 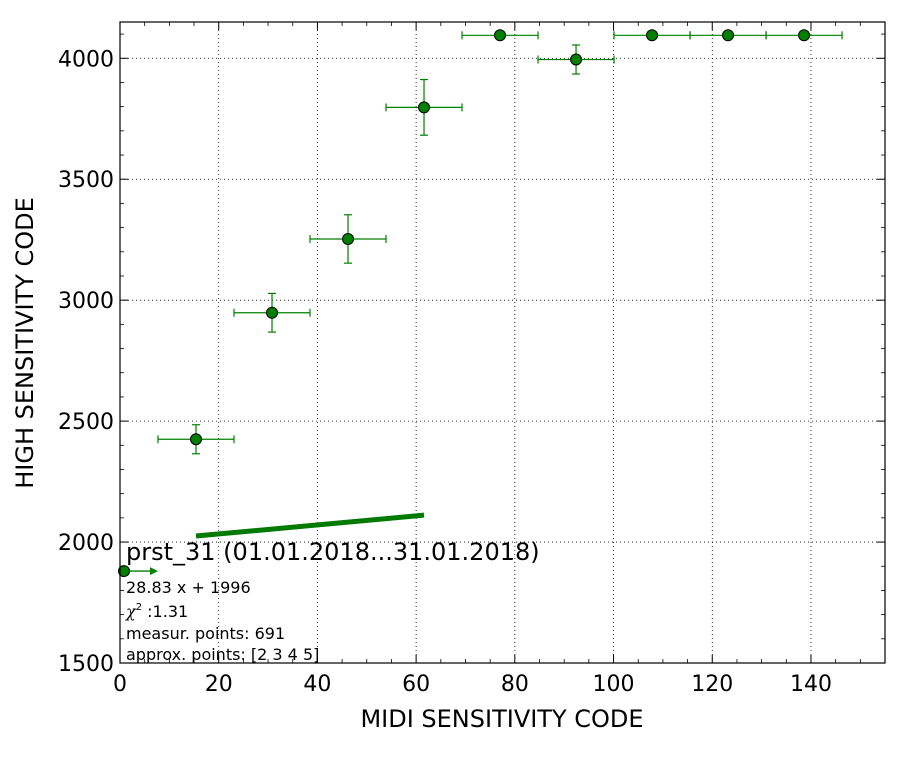 What do you see at coordinates (317, 684) in the screenshot?
I see `x-tick-label: 40` at bounding box center [317, 684].